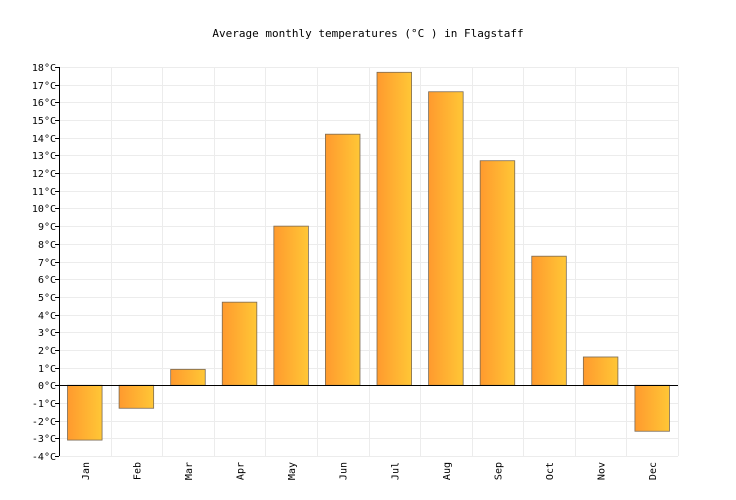 The image size is (736, 500). What do you see at coordinates (44, 209) in the screenshot?
I see `y-tick-label: 10°C` at bounding box center [44, 209].